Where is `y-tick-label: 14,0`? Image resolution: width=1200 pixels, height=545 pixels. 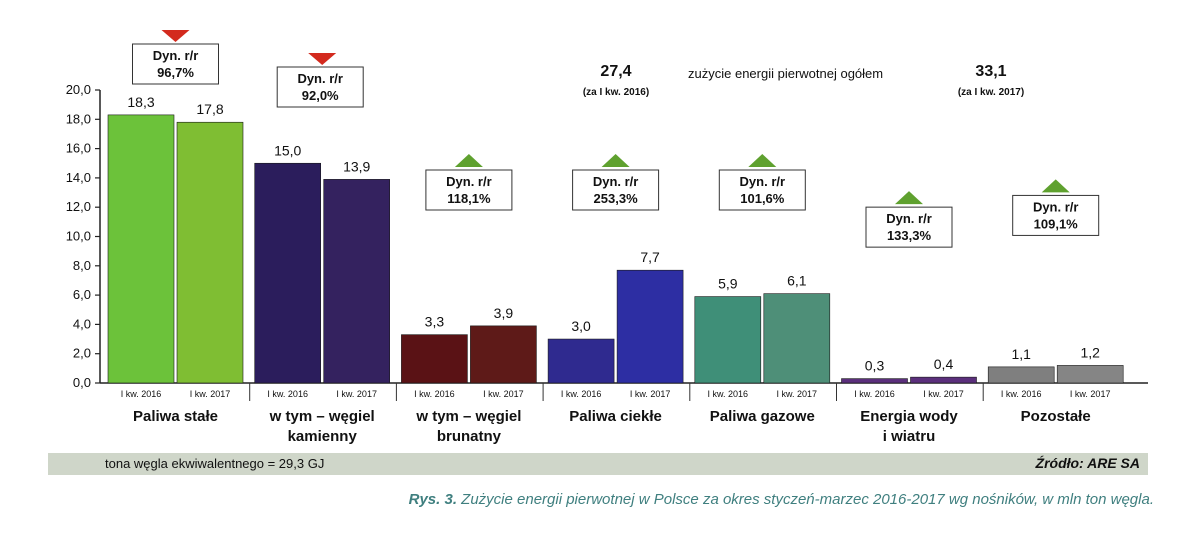
y-tick-label: 14,0 is located at coordinates (78, 177).